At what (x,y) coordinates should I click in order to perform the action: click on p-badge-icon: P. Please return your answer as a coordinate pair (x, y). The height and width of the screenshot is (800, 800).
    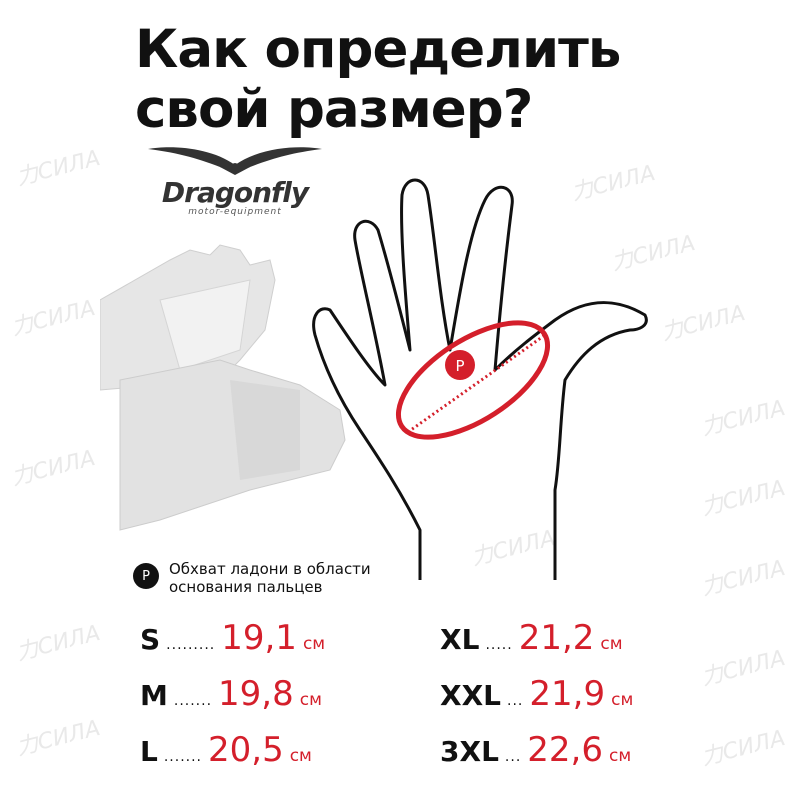
    Looking at the image, I should click on (146, 576).